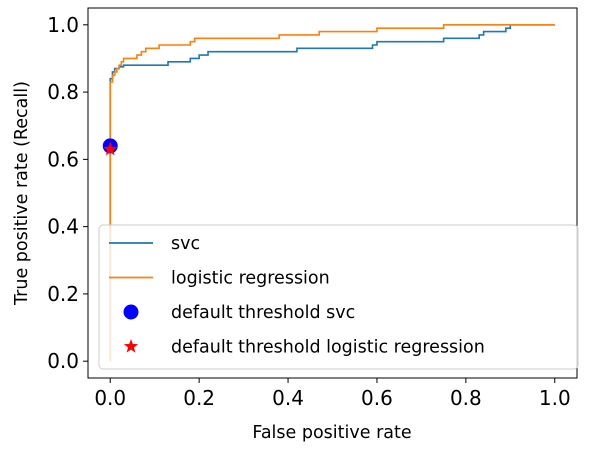 The width and height of the screenshot is (594, 451). What do you see at coordinates (328, 348) in the screenshot?
I see `legend-label: default threshold logistic regression` at bounding box center [328, 348].